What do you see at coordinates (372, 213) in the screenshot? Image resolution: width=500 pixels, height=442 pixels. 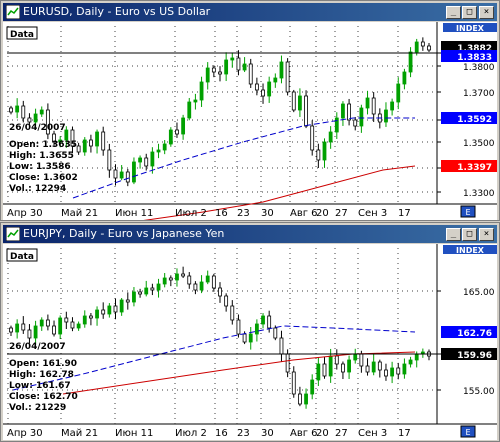 I see `date-axis-label: Сен 3` at bounding box center [372, 213].